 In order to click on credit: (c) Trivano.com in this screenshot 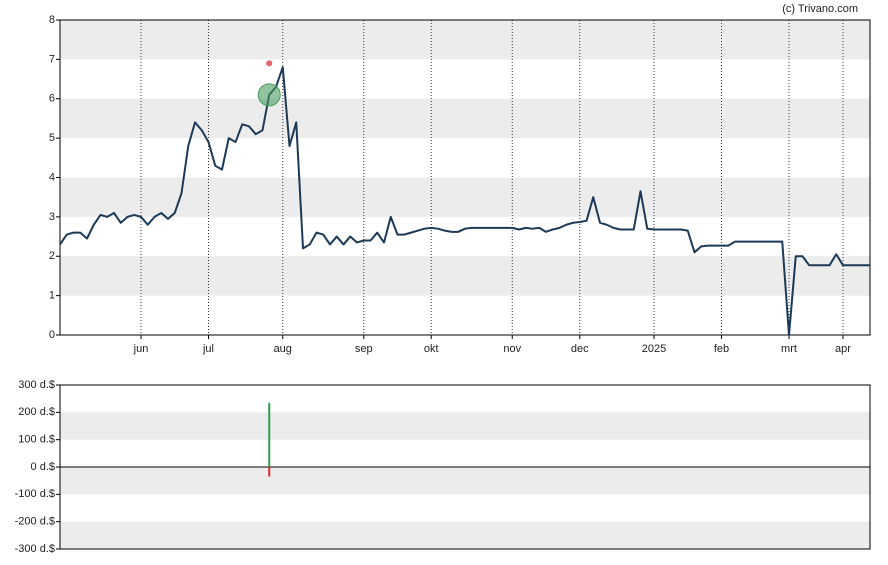, I will do `click(820, 9)`.